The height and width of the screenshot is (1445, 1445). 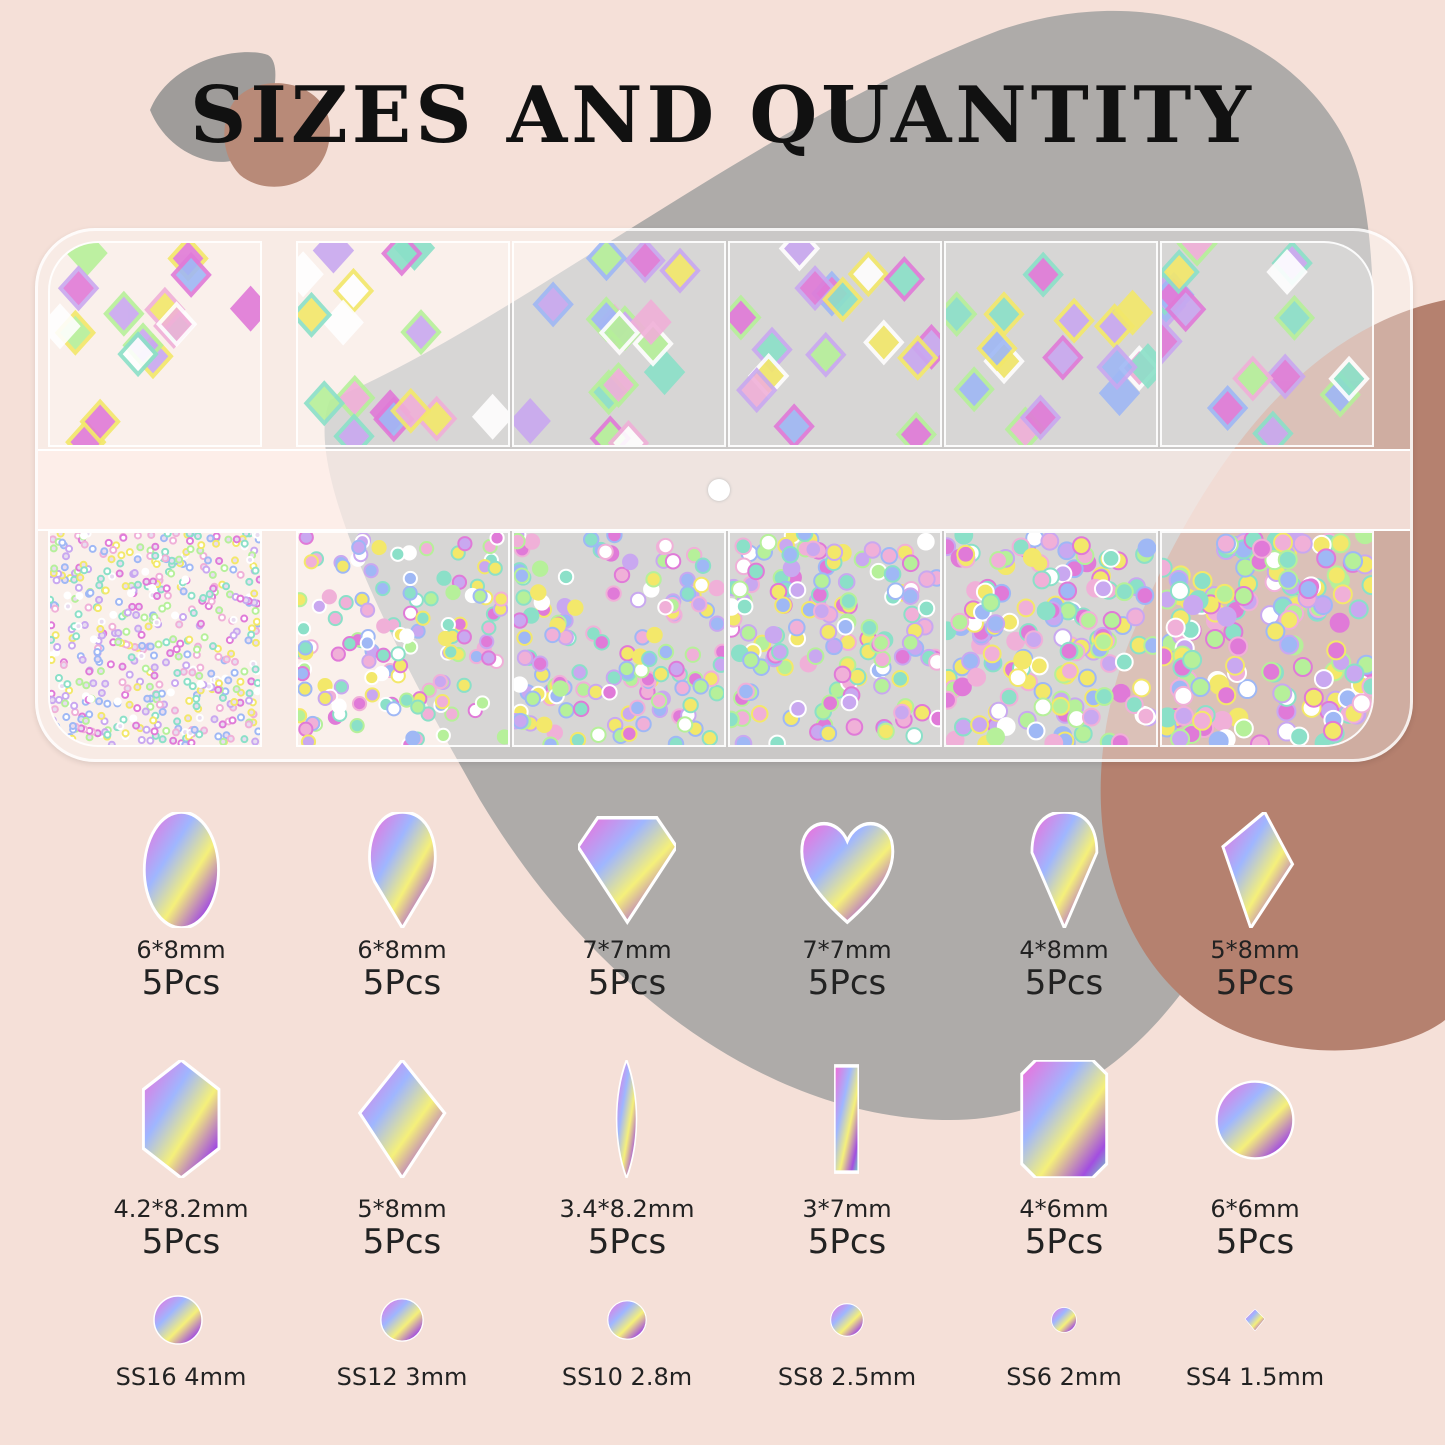 I want to click on page-title: SIZES AND QUANTITY, so click(x=722, y=115).